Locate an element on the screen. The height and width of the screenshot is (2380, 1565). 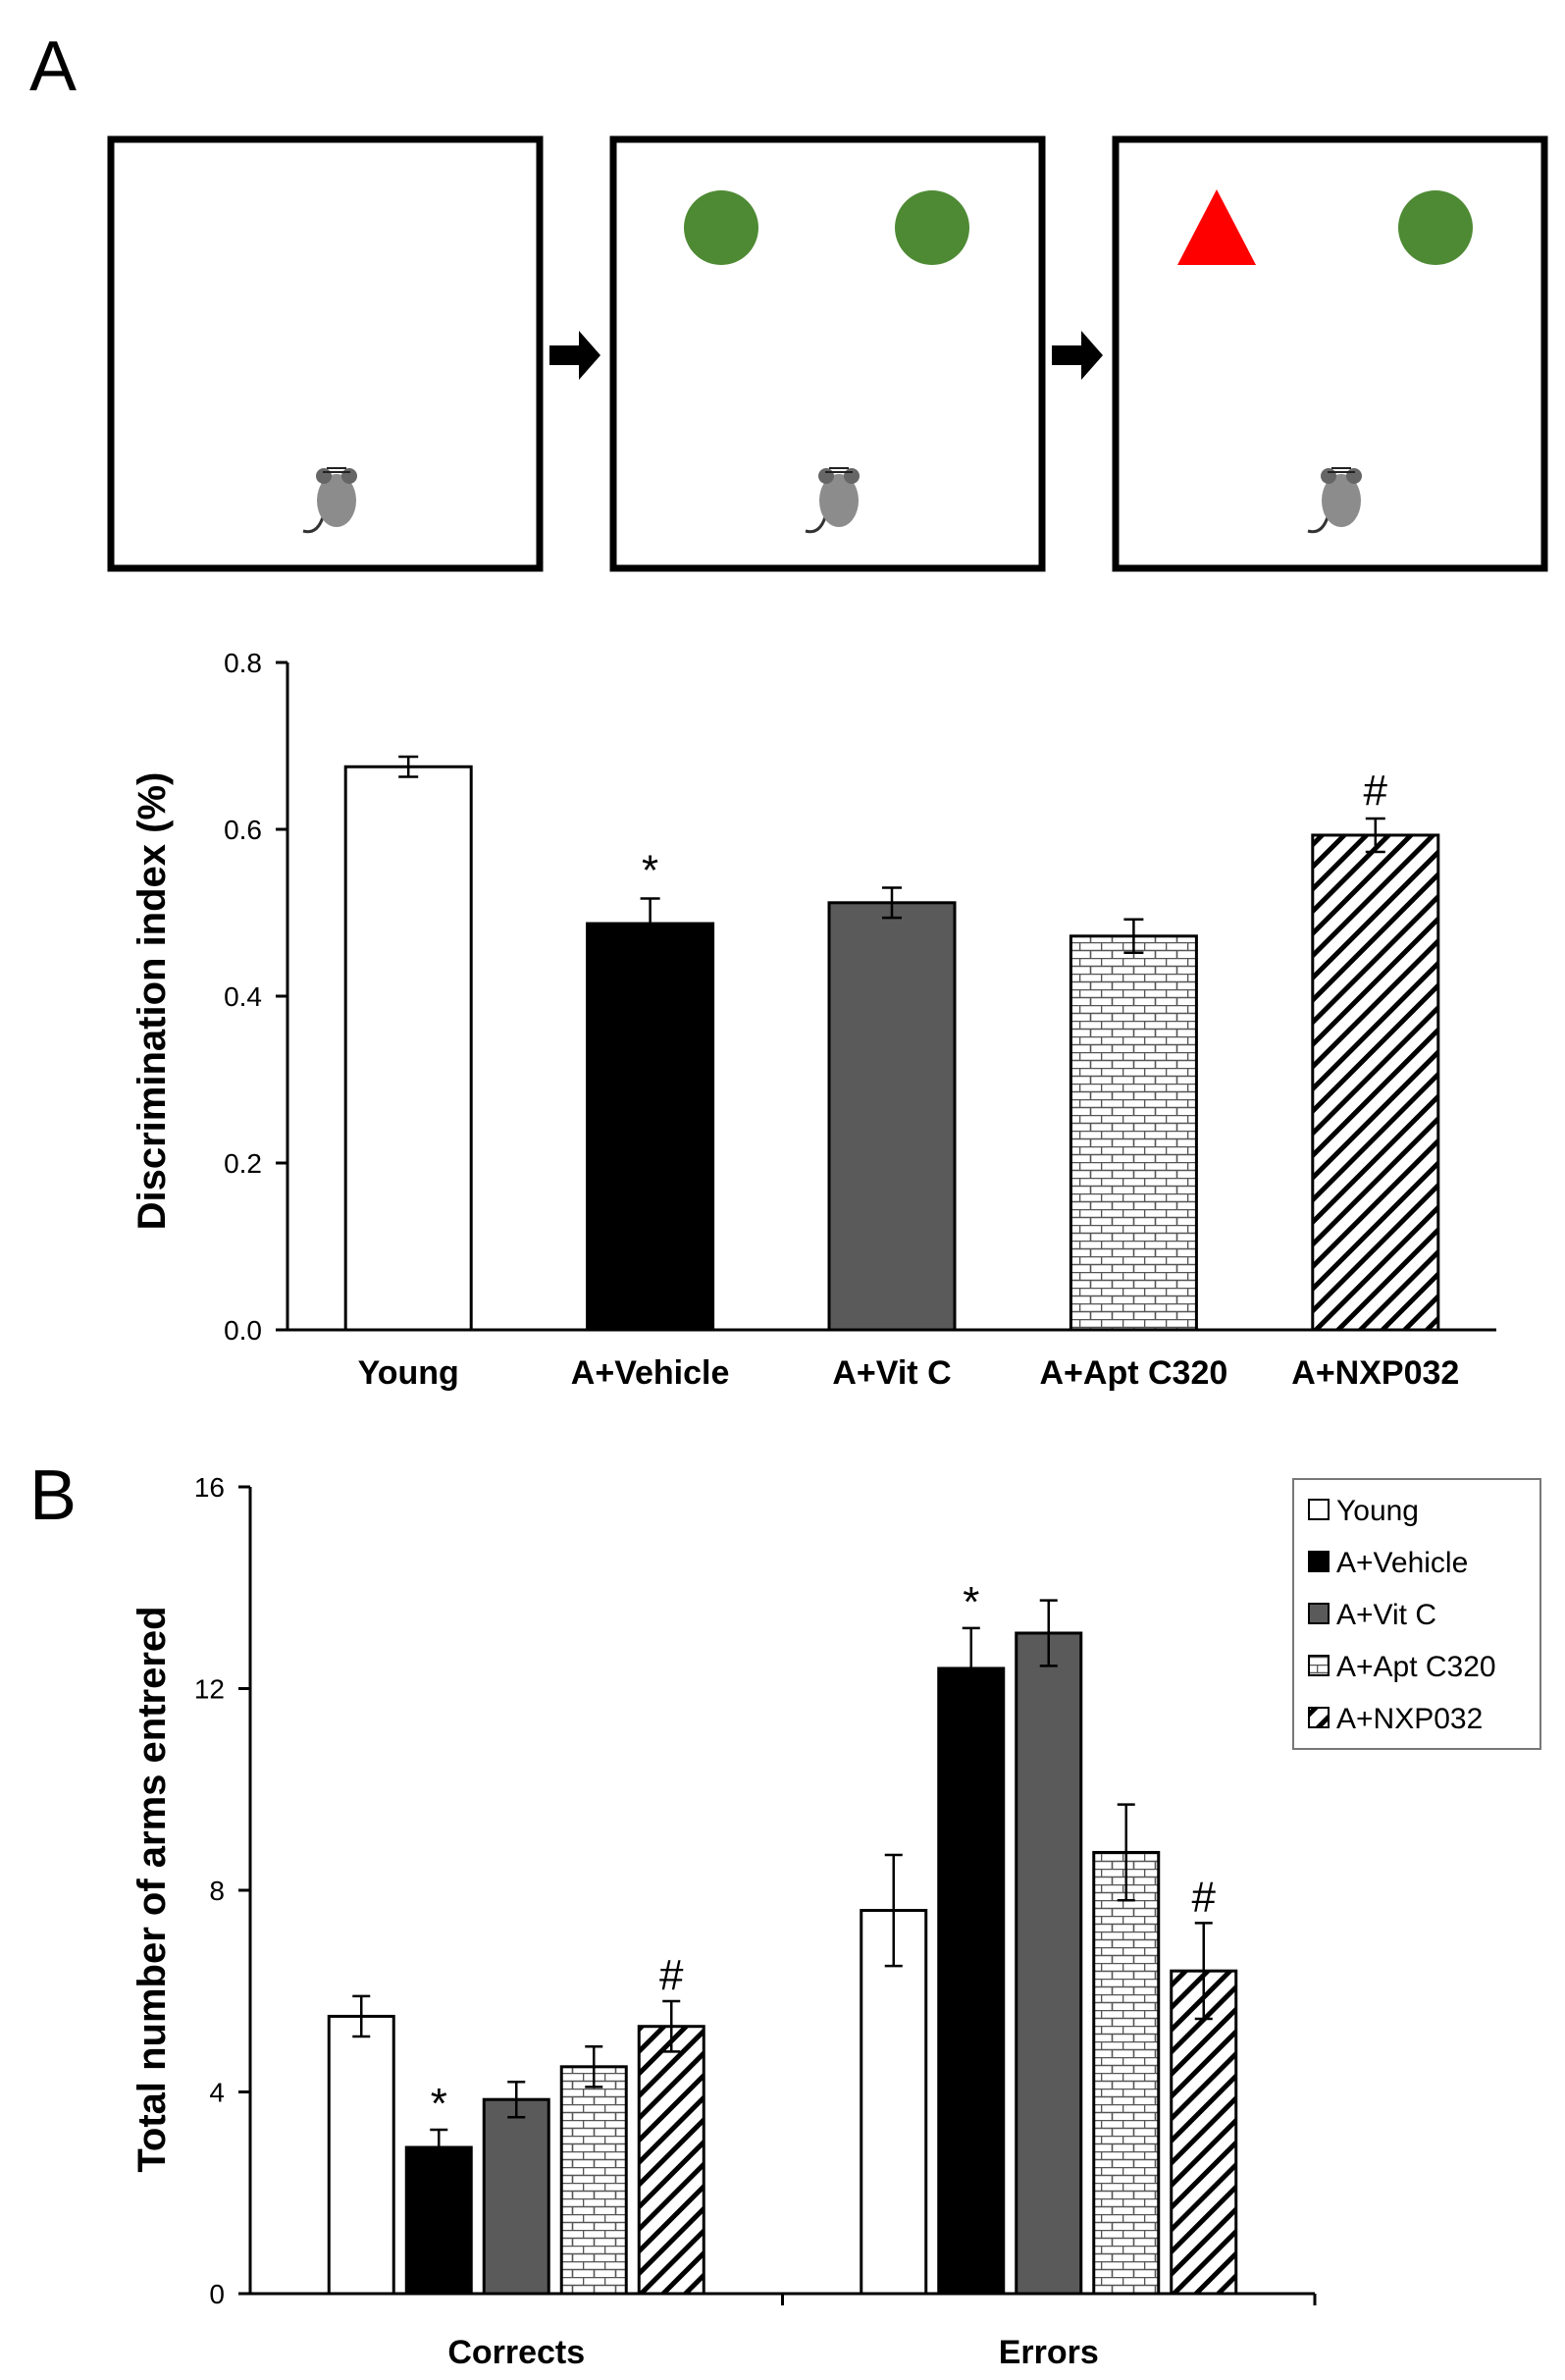
x-group-label: Corrects is located at coordinates (516, 2352).